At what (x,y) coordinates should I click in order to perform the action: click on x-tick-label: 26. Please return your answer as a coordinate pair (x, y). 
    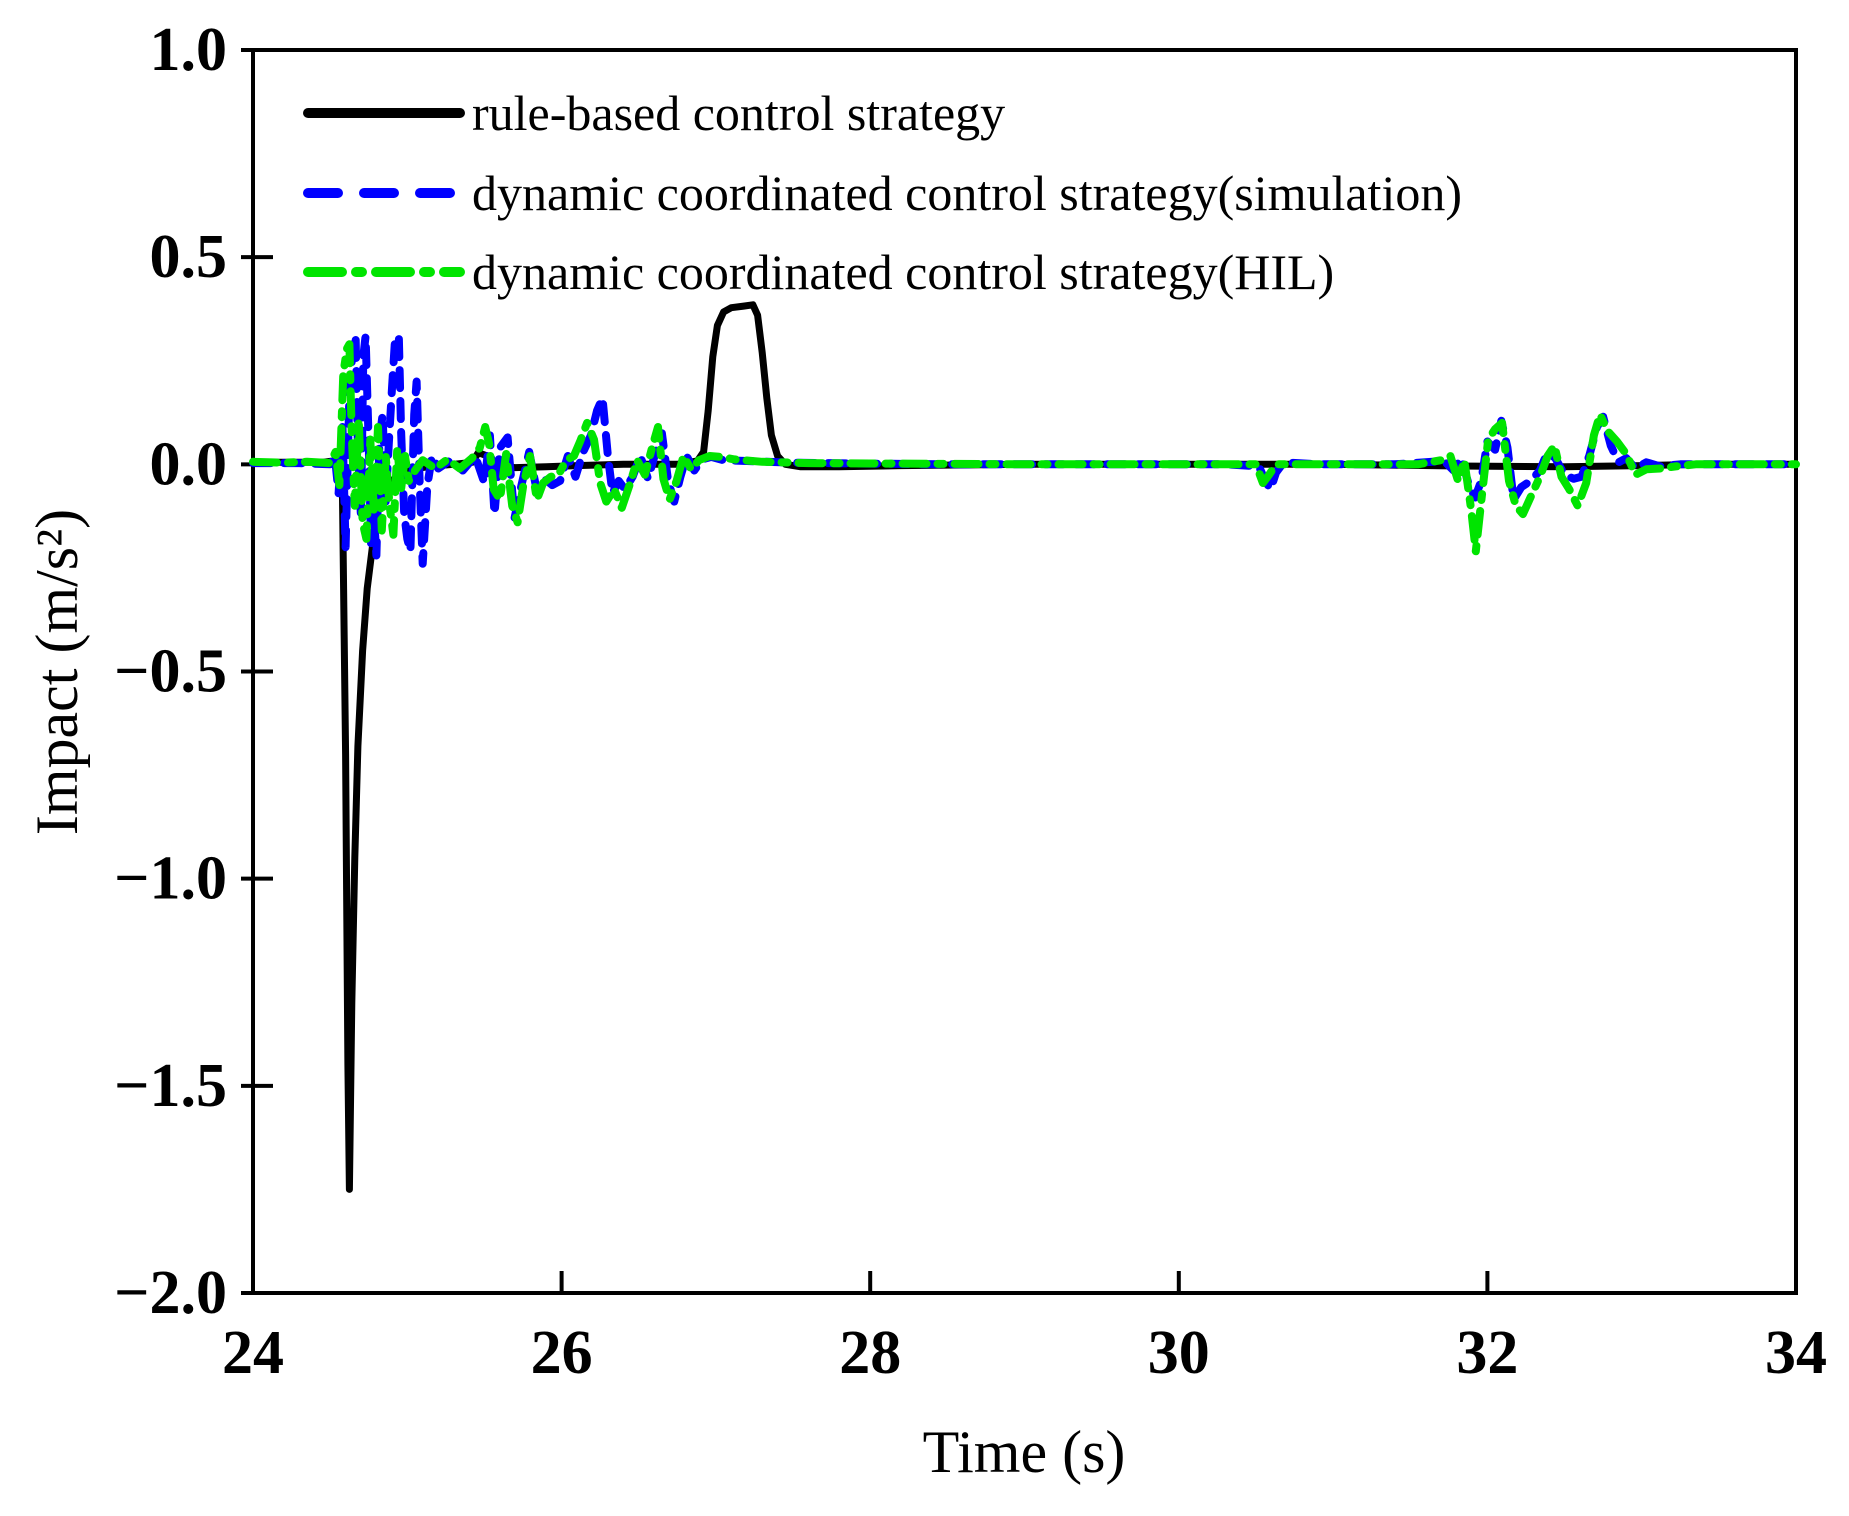
    Looking at the image, I should click on (562, 1353).